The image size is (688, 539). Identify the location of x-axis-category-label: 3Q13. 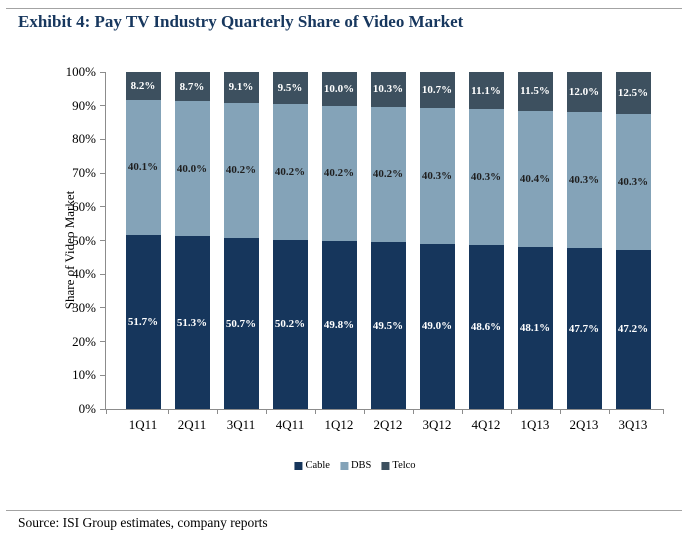
(633, 424).